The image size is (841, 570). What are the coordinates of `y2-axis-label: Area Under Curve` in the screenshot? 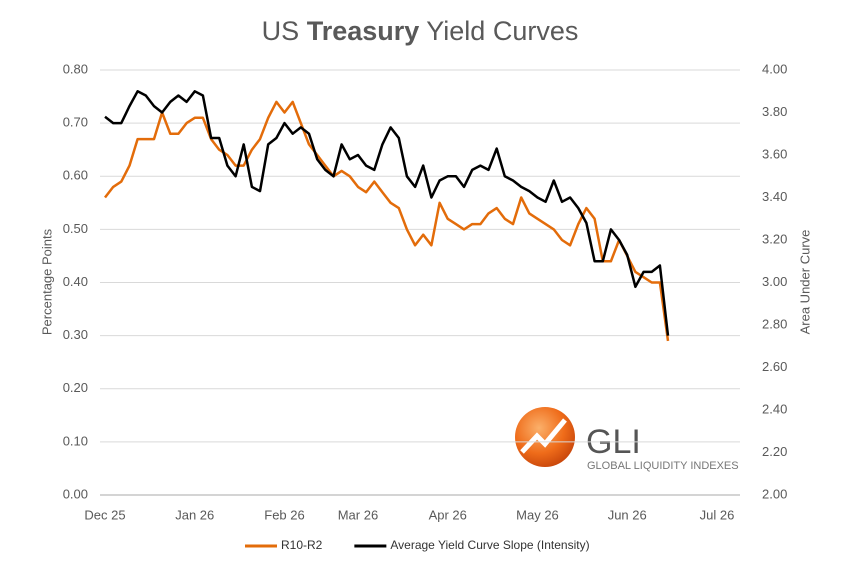 It's located at (804, 282).